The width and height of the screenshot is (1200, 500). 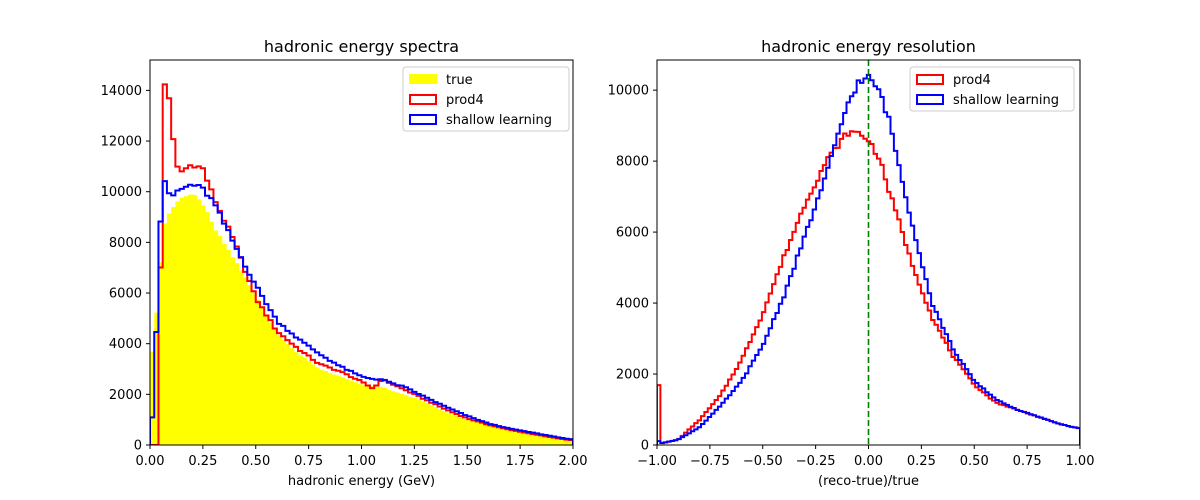 I want to click on x-axis-label: (reco-true)/true, so click(x=868, y=481).